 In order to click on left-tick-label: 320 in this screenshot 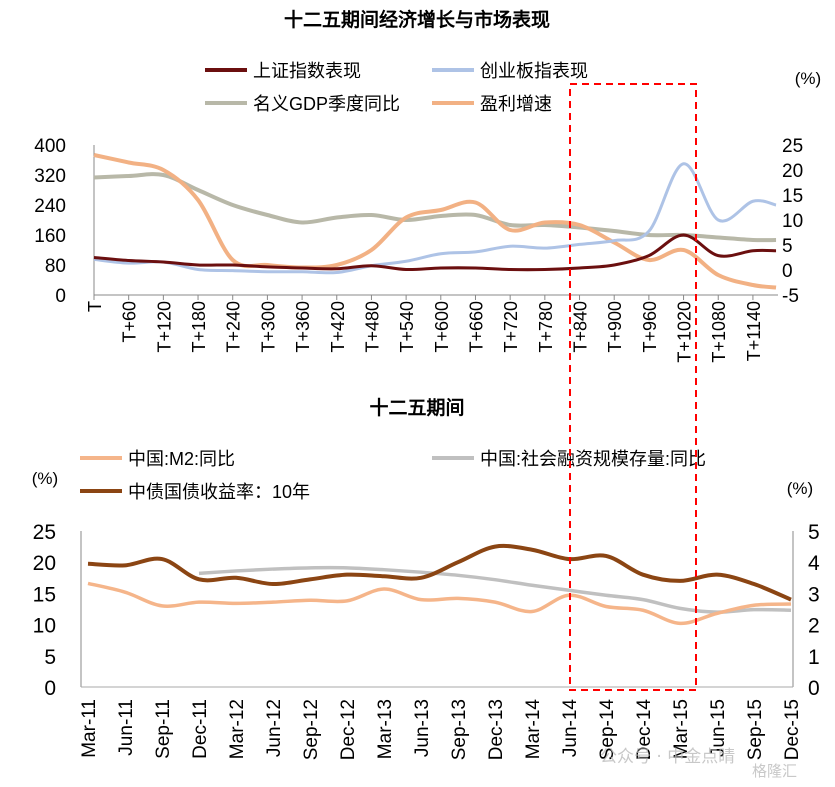, I will do `click(50, 176)`.